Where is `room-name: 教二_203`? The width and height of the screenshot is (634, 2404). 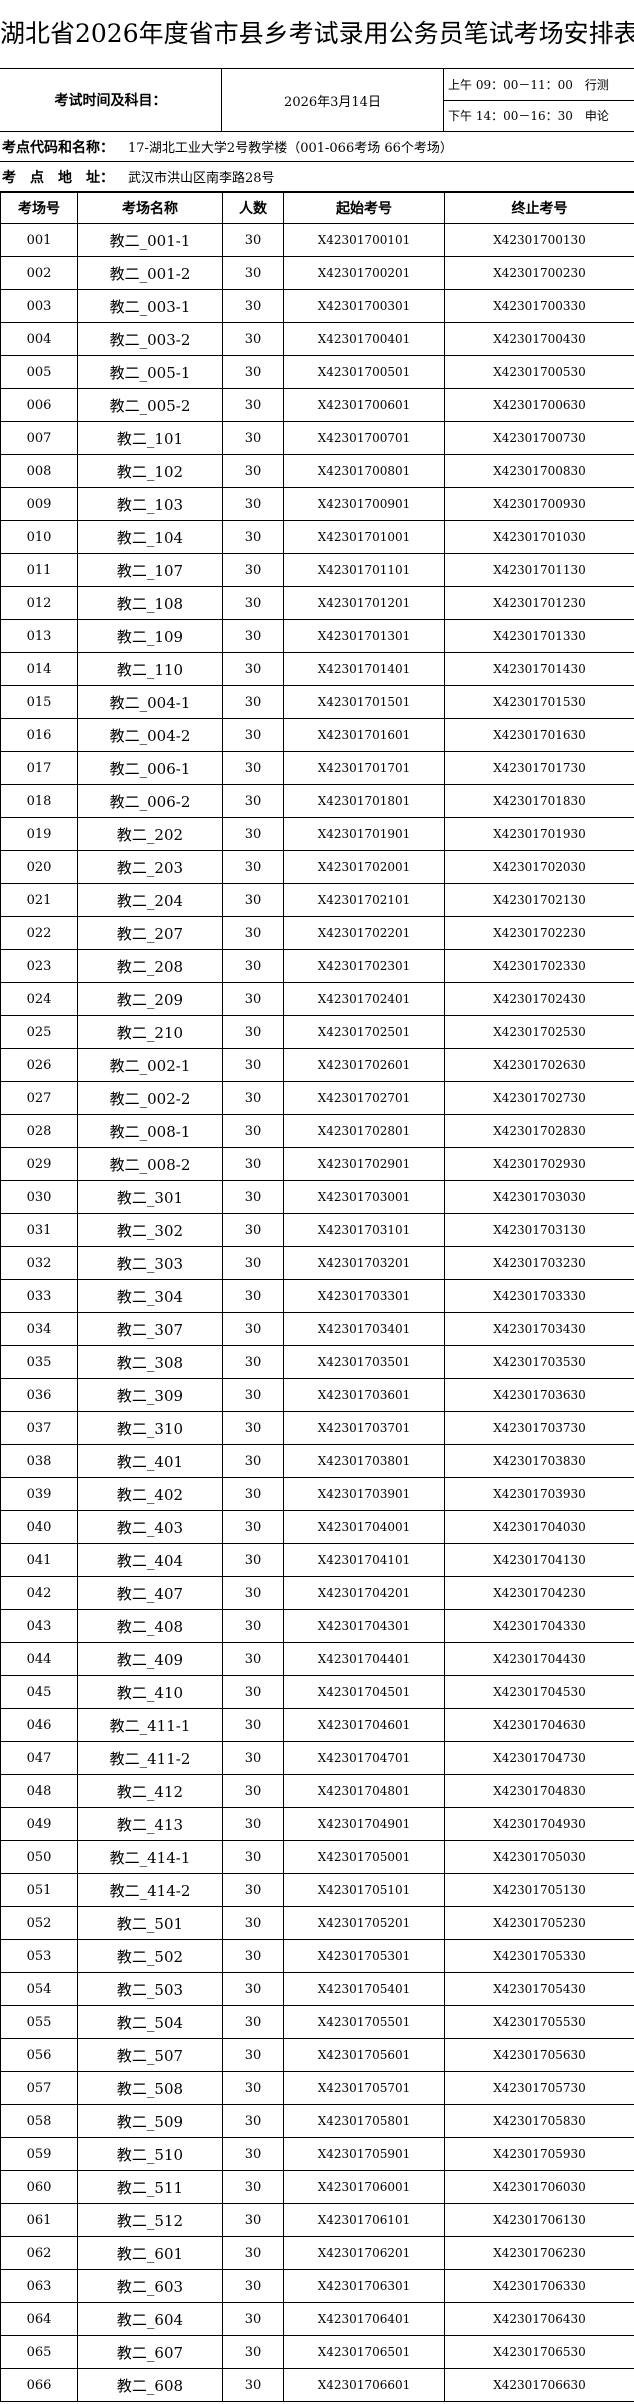 room-name: 教二_203 is located at coordinates (150, 867).